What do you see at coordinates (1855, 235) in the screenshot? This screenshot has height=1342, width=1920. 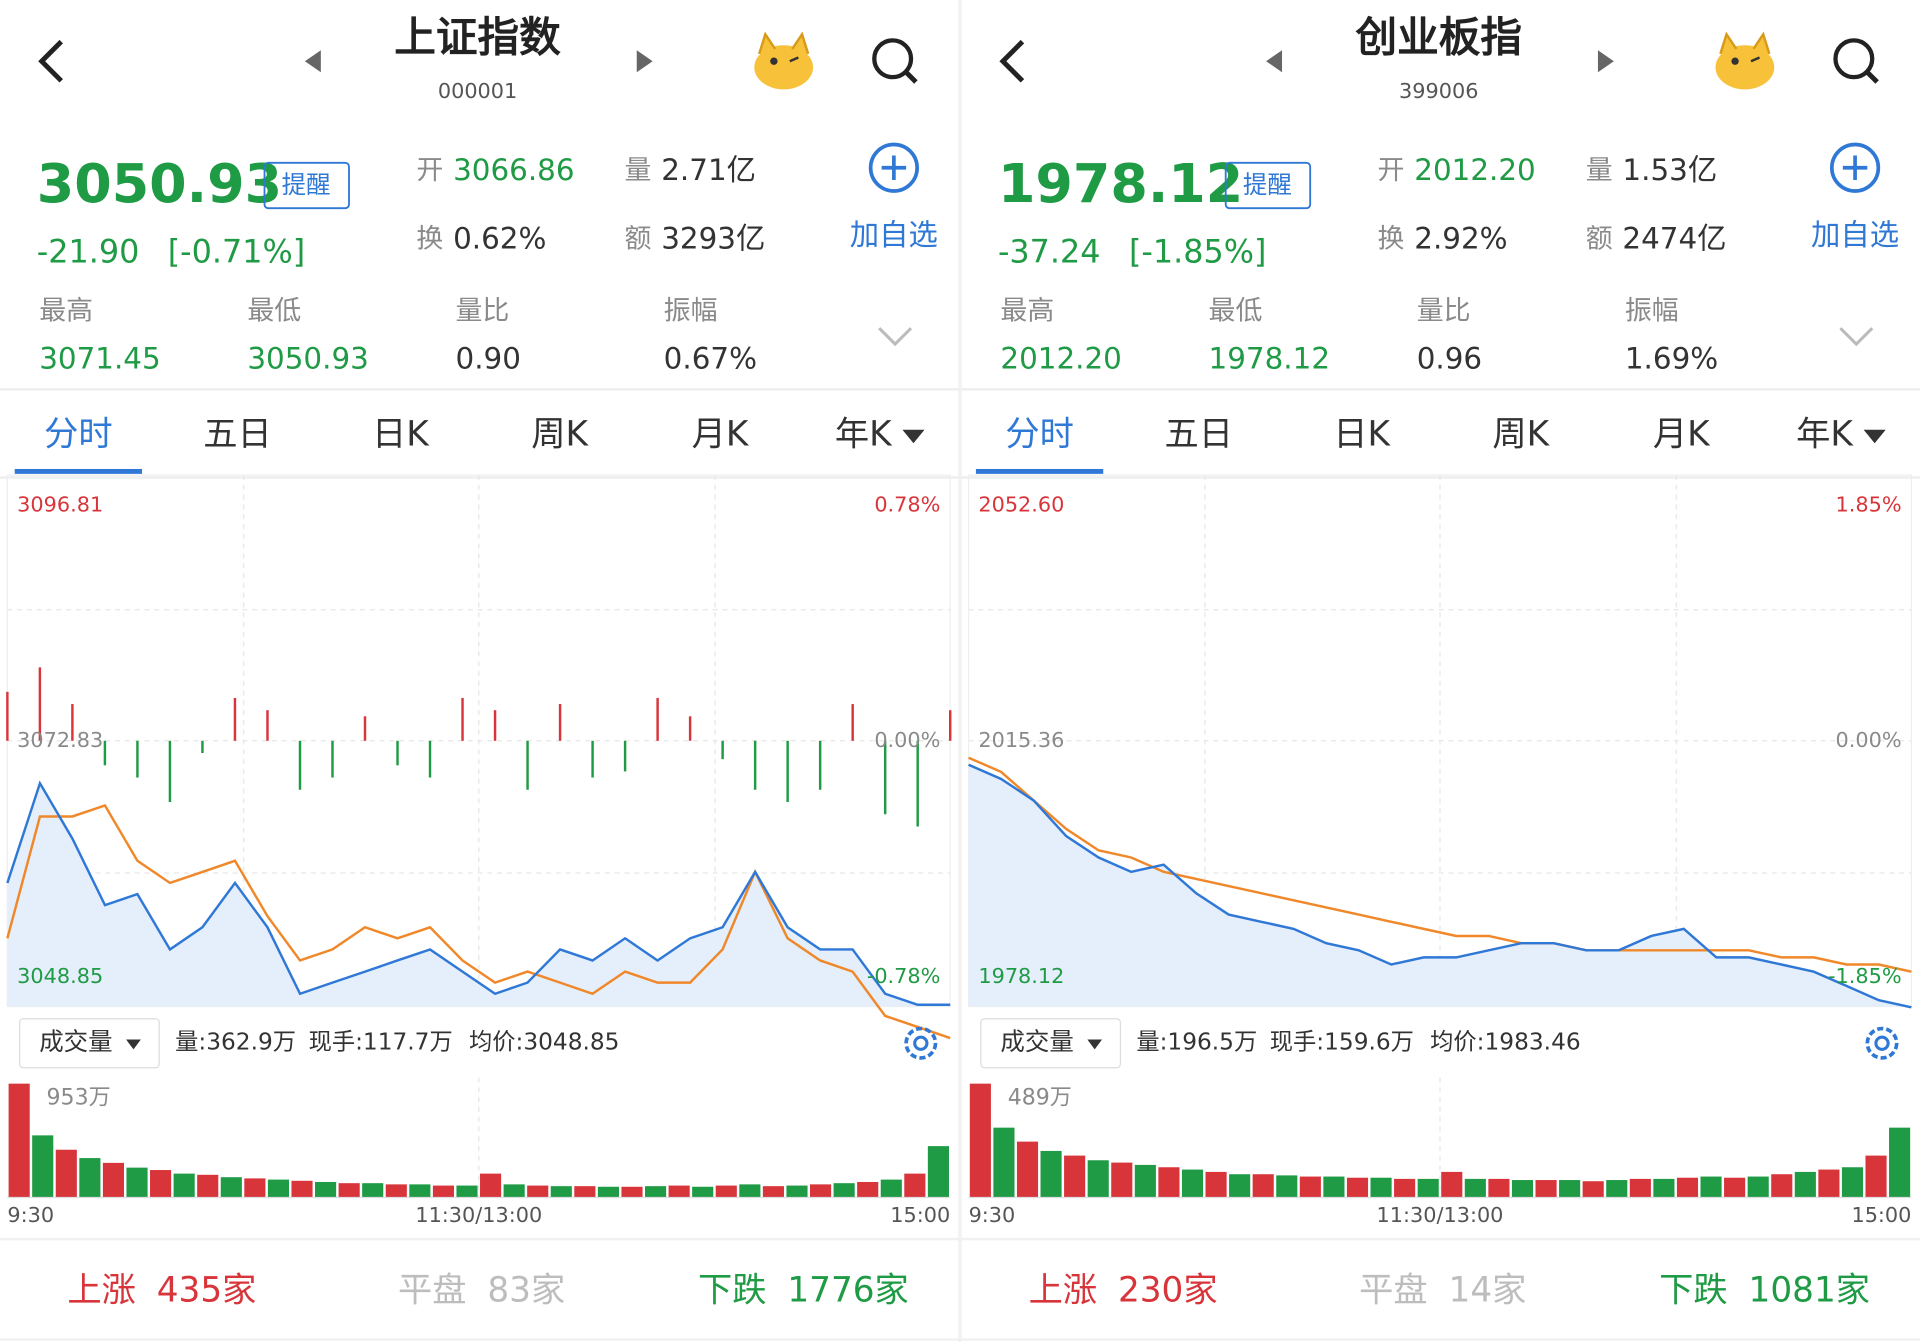 I see `add-watchlist: 加自选` at bounding box center [1855, 235].